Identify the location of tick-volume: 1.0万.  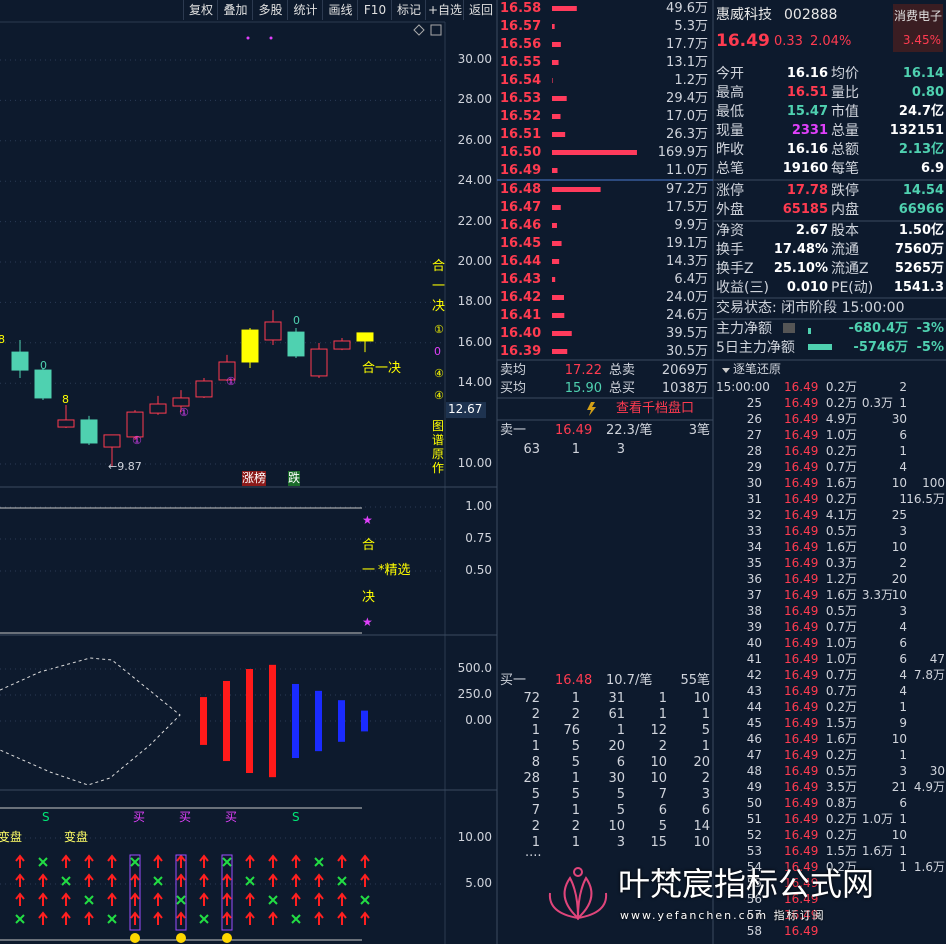
(841, 435).